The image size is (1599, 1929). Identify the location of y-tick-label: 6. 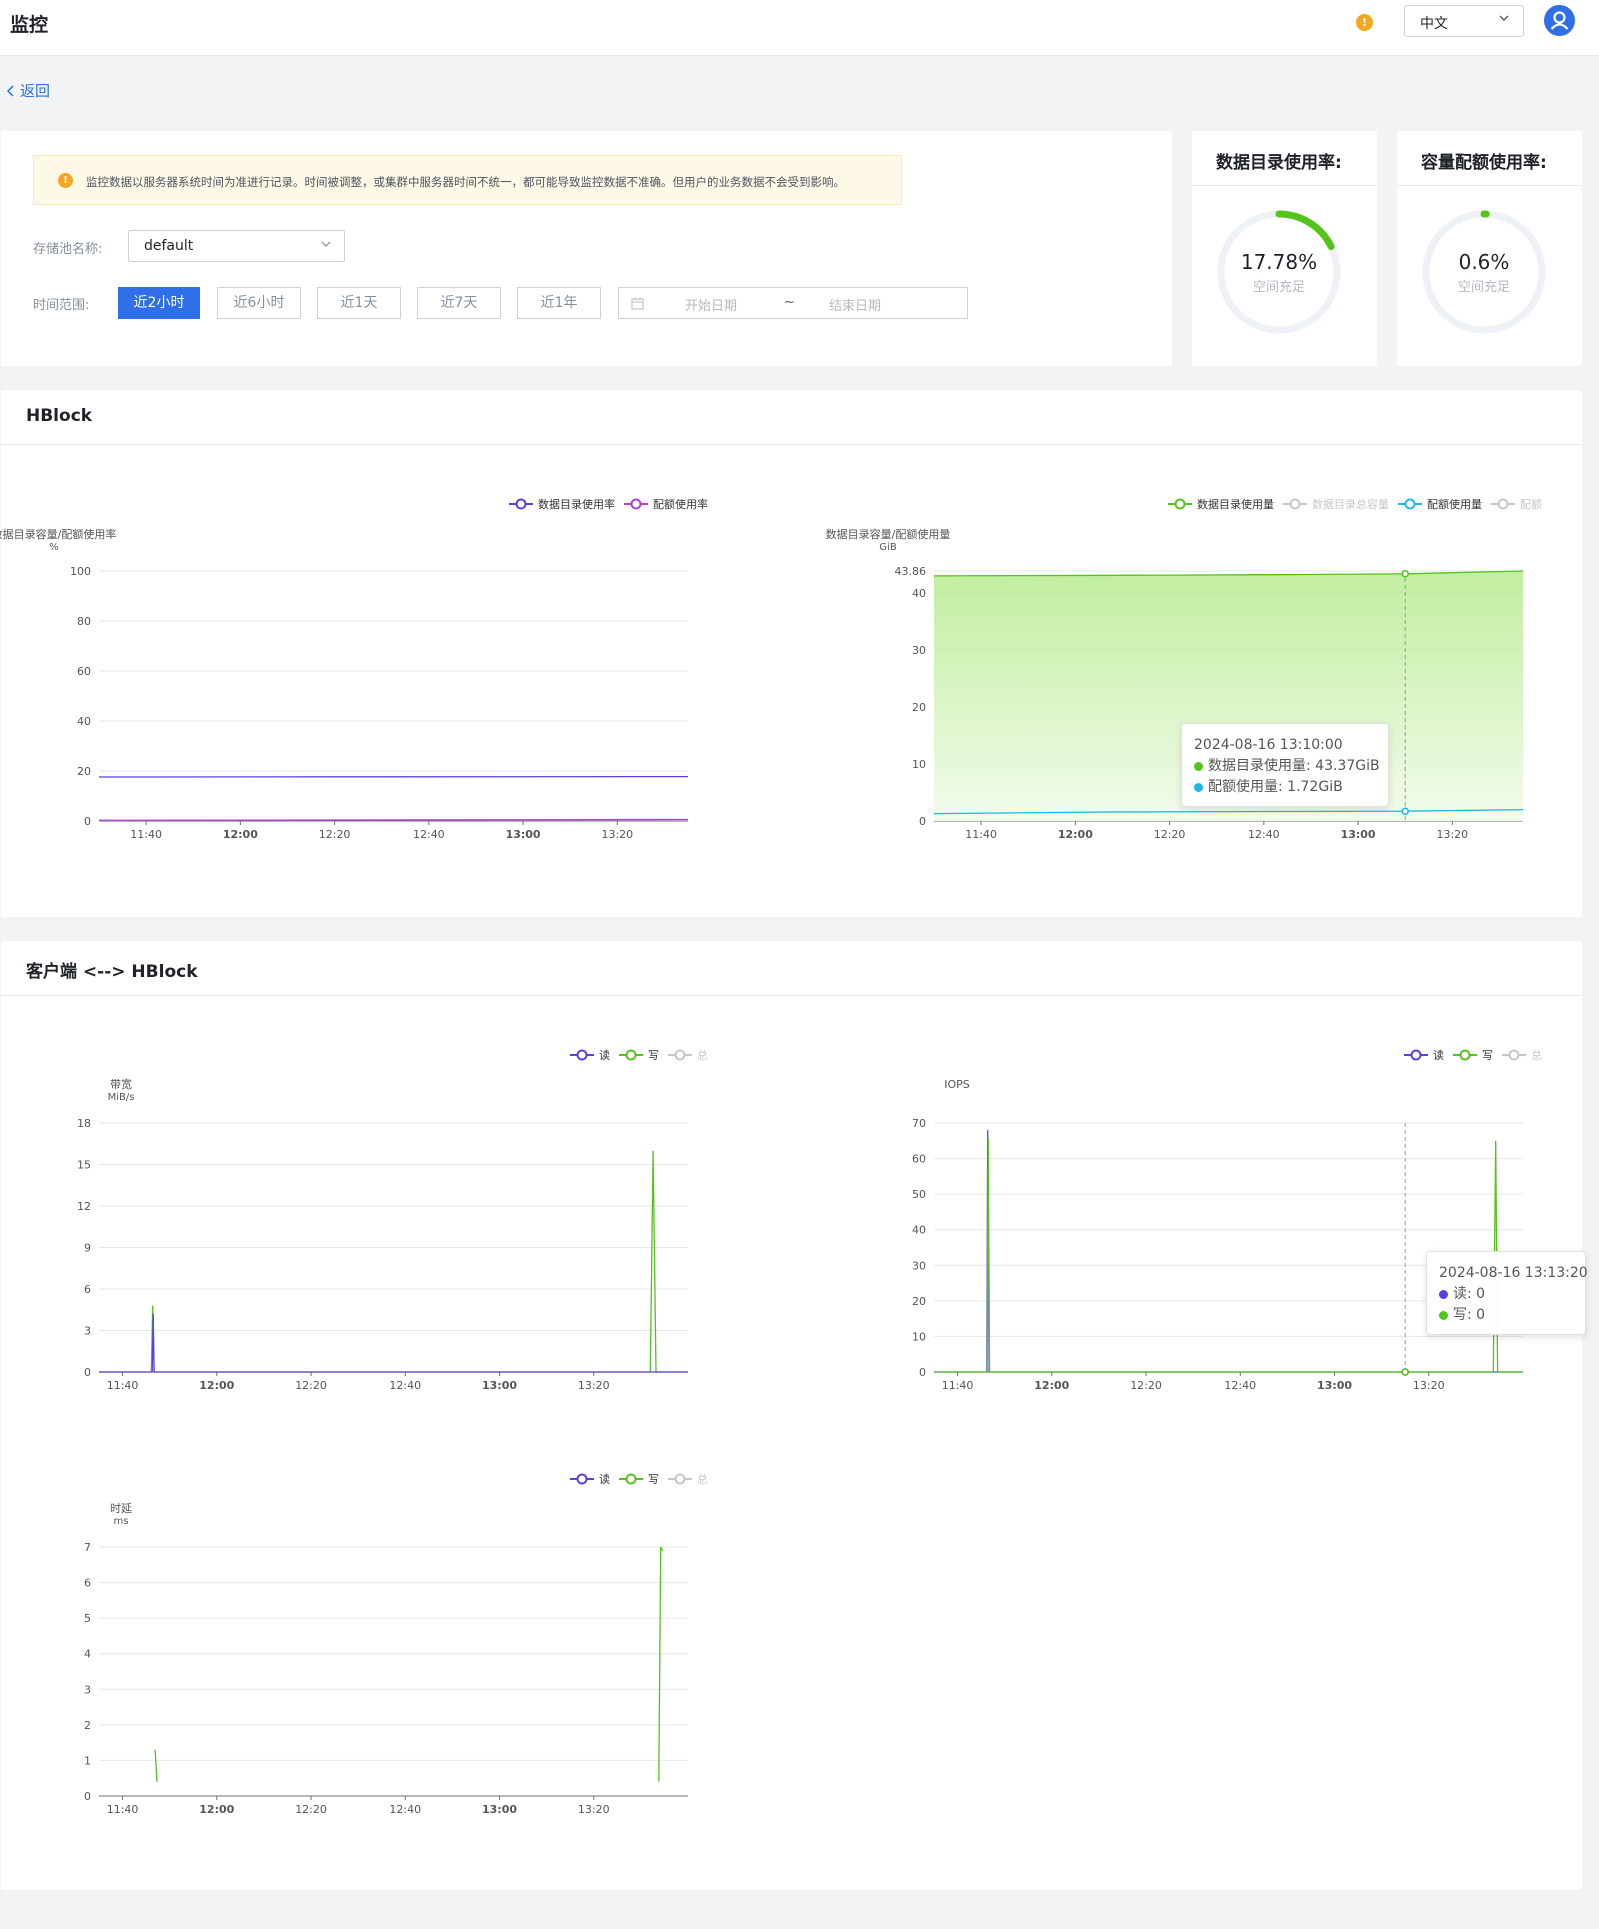
(87, 1289).